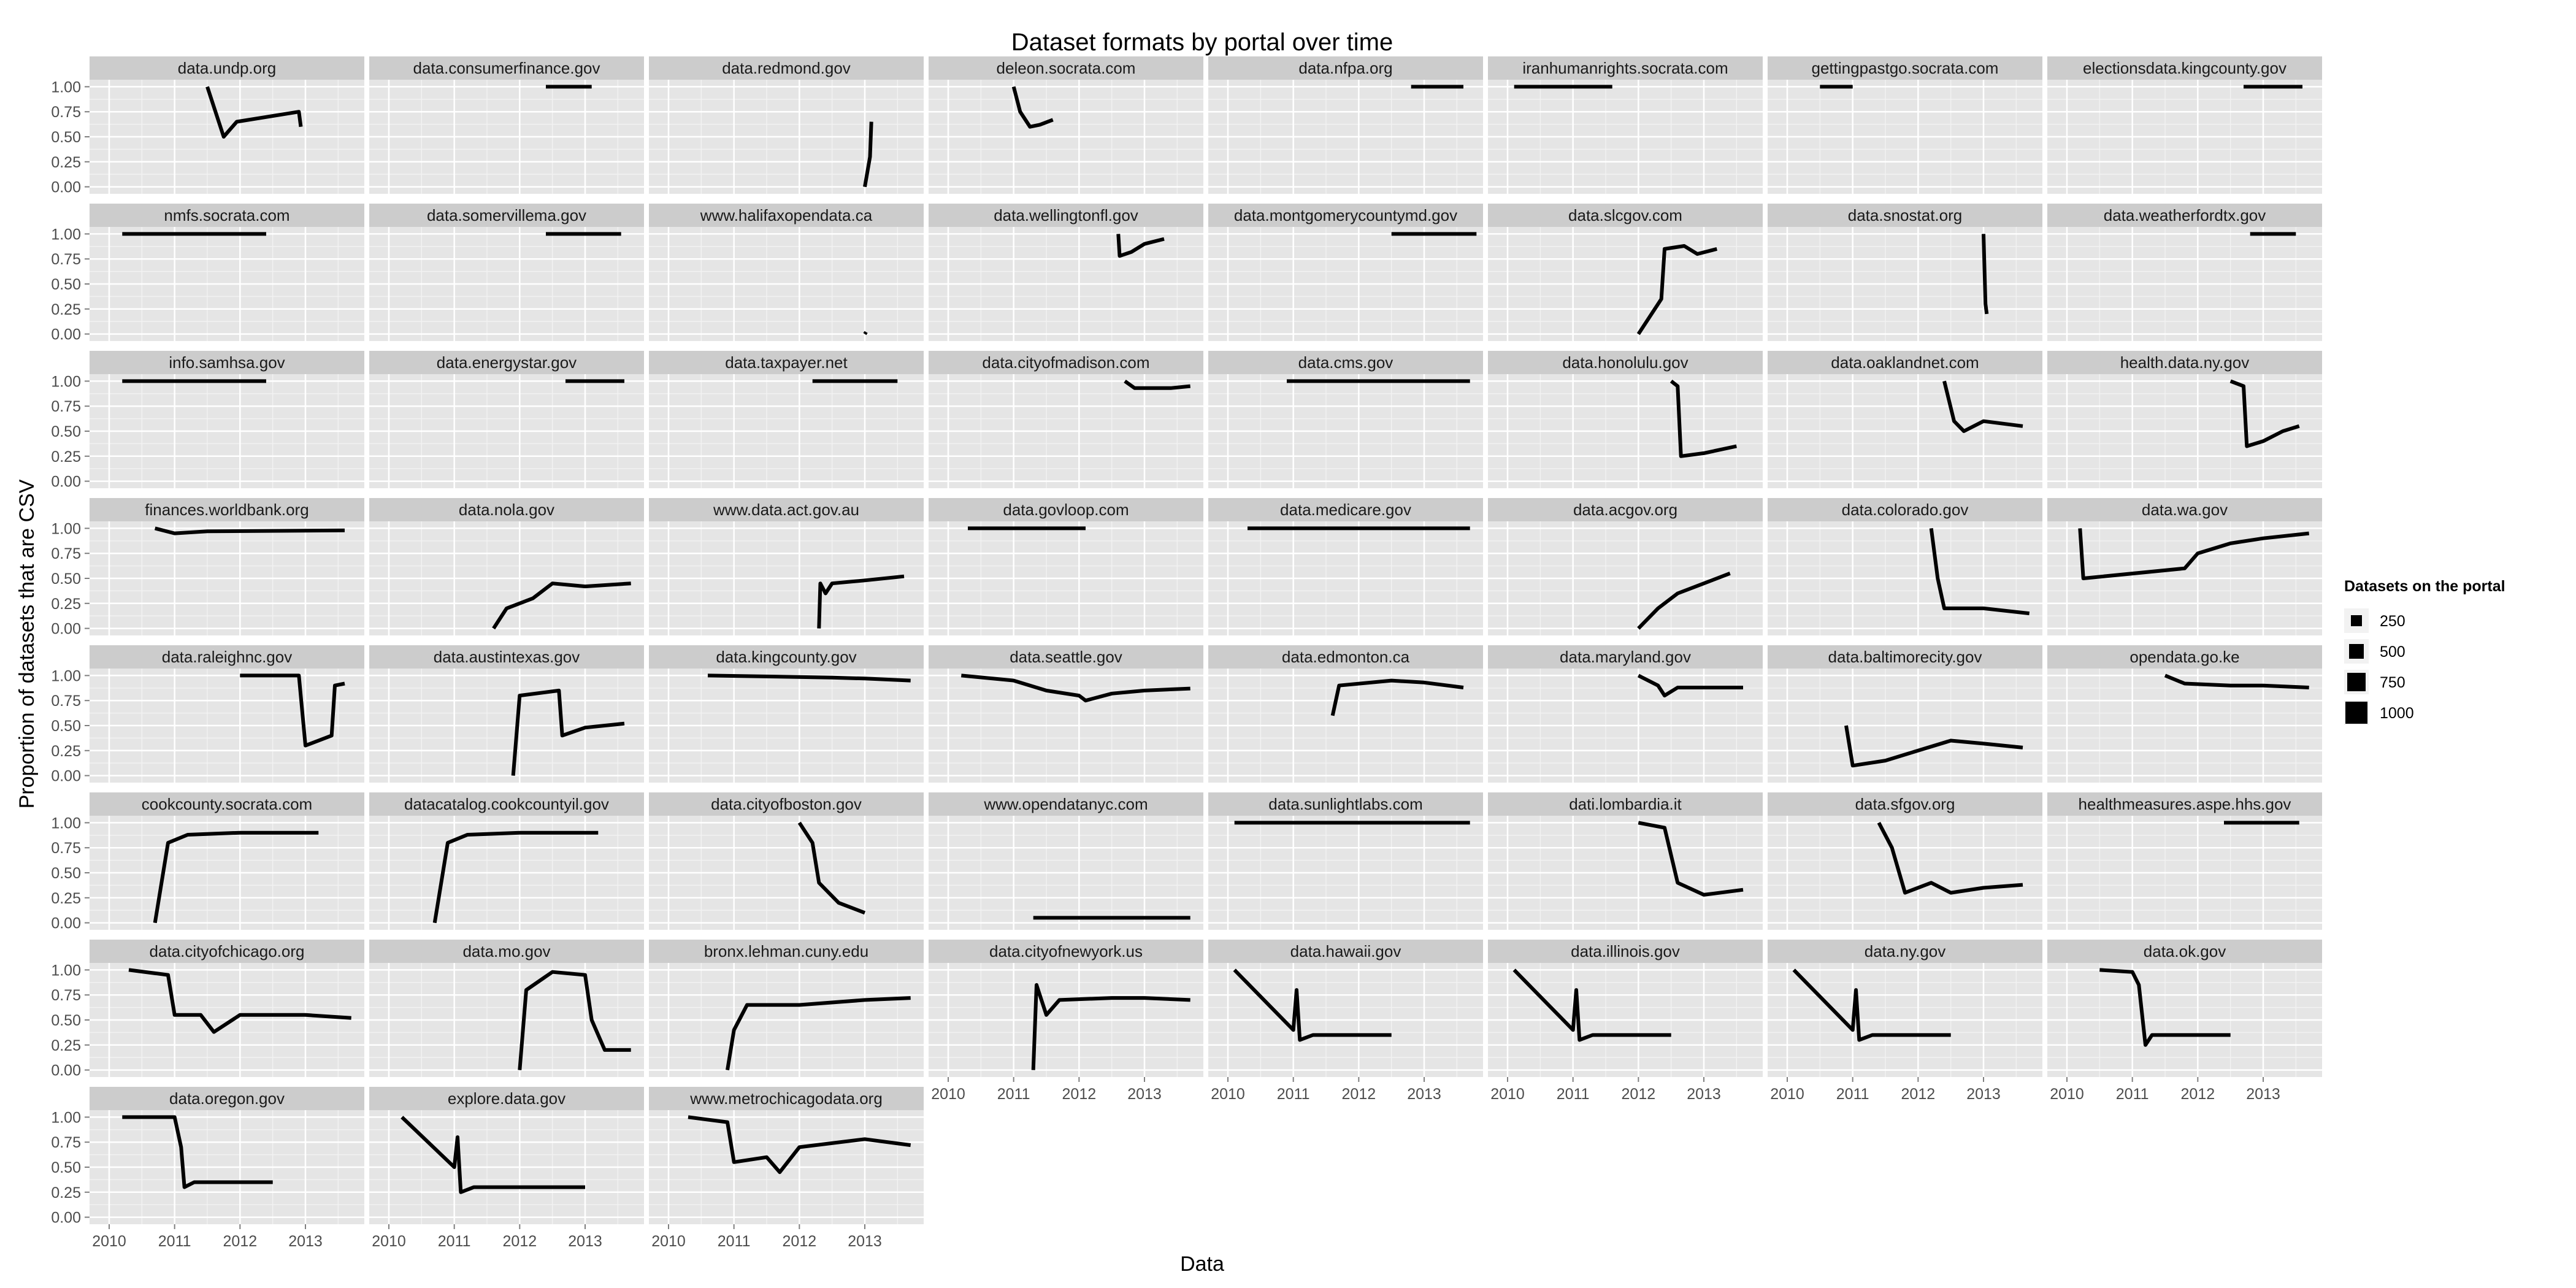 The width and height of the screenshot is (2576, 1288). I want to click on facet-panel: data.consumerfinance.gov, so click(506, 125).